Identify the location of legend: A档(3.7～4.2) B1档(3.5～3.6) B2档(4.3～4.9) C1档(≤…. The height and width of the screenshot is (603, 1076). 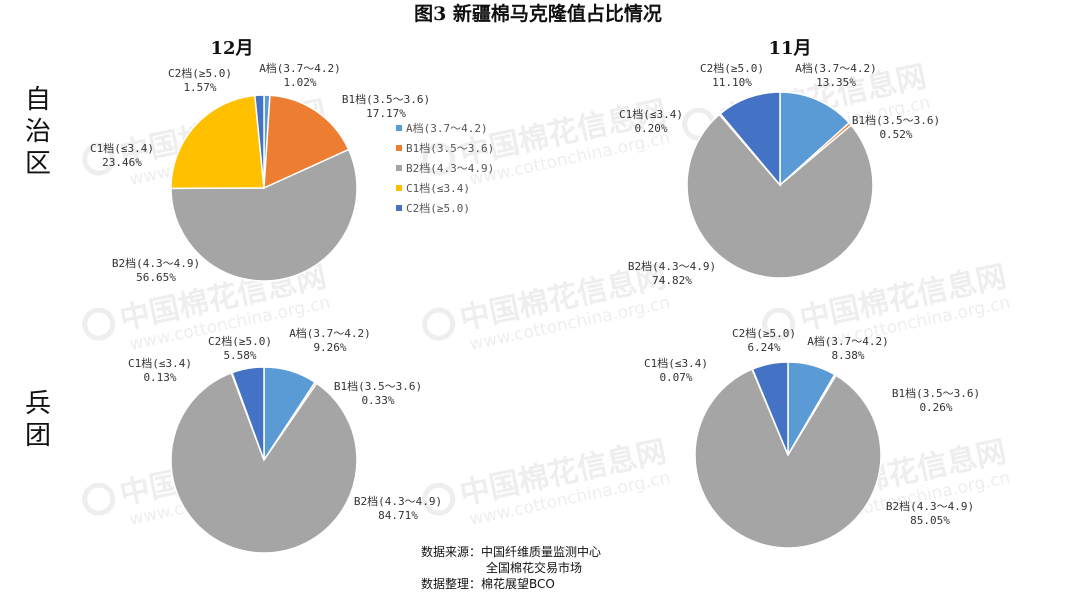
(445, 168).